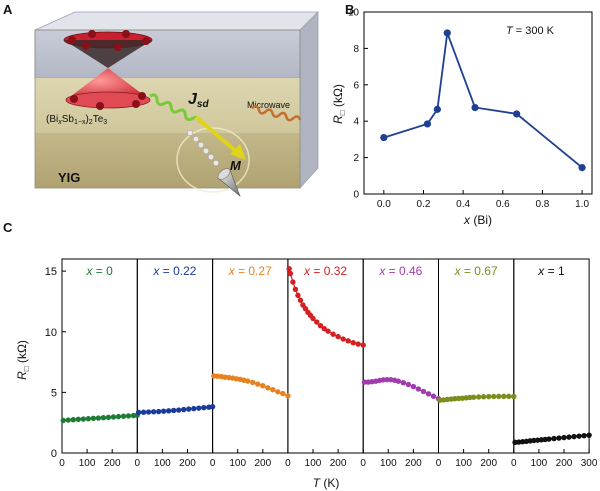 The width and height of the screenshot is (600, 491). What do you see at coordinates (530, 31) in the screenshot?
I see `panel-b-annotation: T = 300 K` at bounding box center [530, 31].